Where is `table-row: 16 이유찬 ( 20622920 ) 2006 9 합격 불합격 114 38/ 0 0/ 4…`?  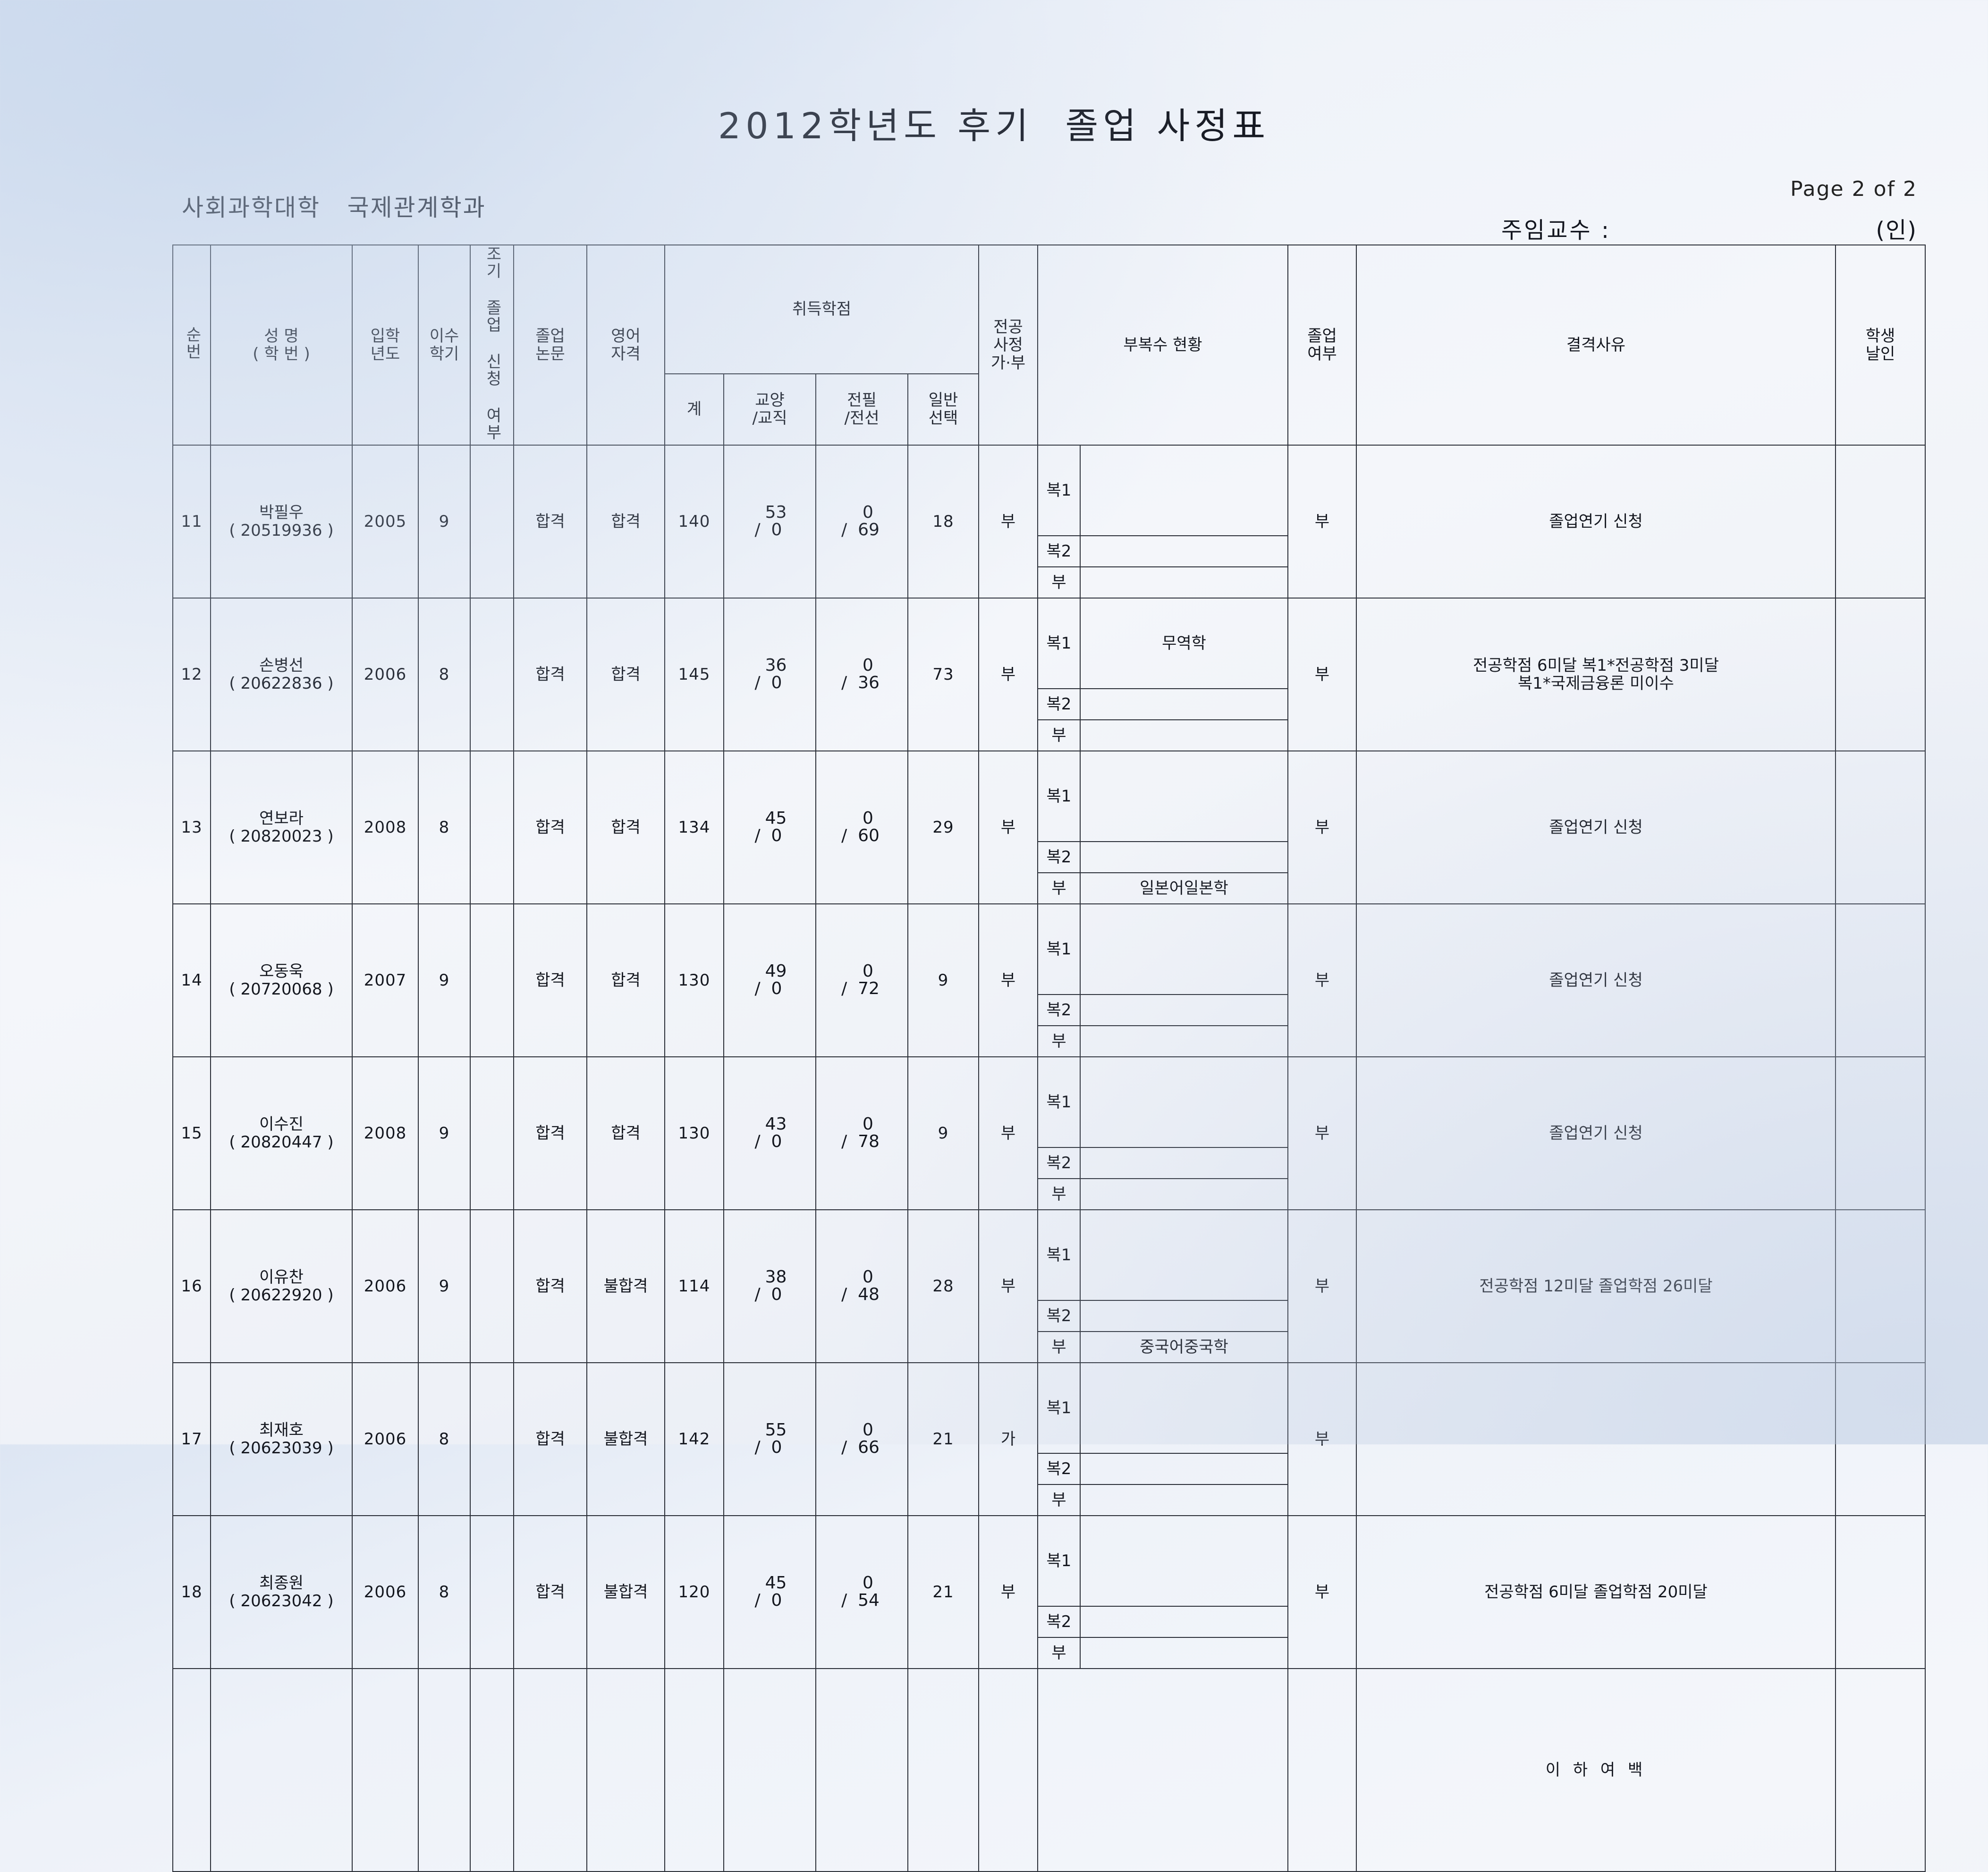 table-row: 16 이유찬 ( 20622920 ) 2006 9 합격 불합격 114 38/ 0 0/ 4… is located at coordinates (1049, 1286).